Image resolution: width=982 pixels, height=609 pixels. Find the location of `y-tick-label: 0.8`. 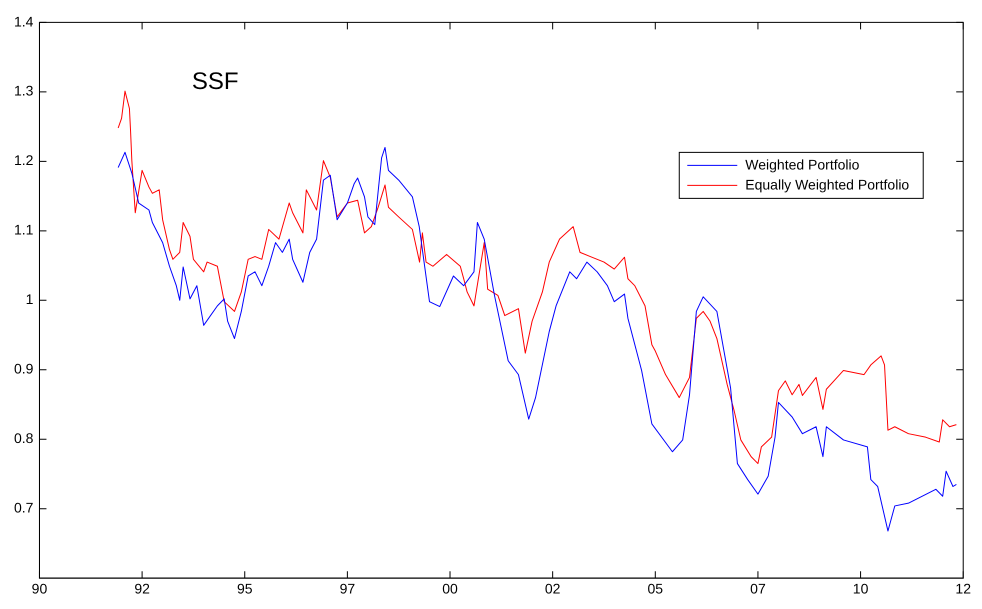

y-tick-label: 0.8 is located at coordinates (24, 438).